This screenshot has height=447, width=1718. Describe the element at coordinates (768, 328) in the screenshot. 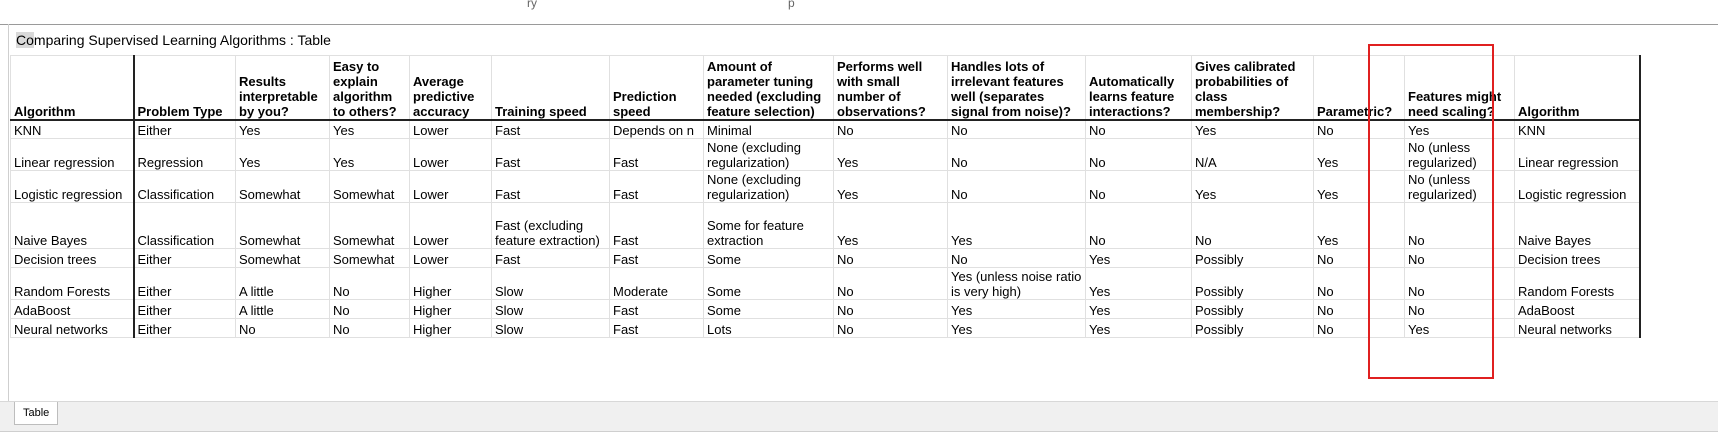

I see `table-cell: Lots` at that location.